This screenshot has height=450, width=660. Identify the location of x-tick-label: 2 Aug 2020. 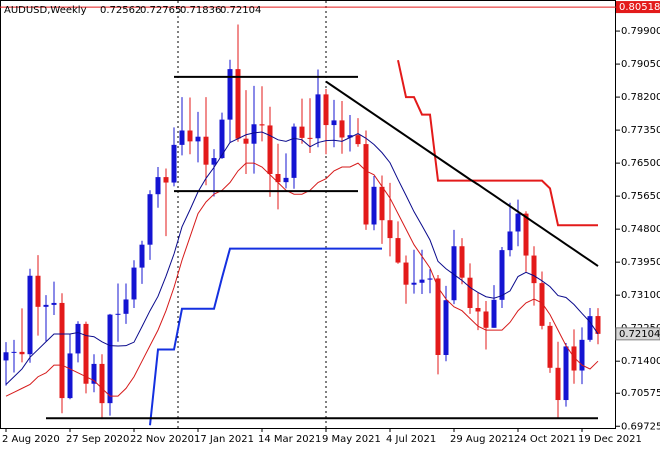
(31, 439).